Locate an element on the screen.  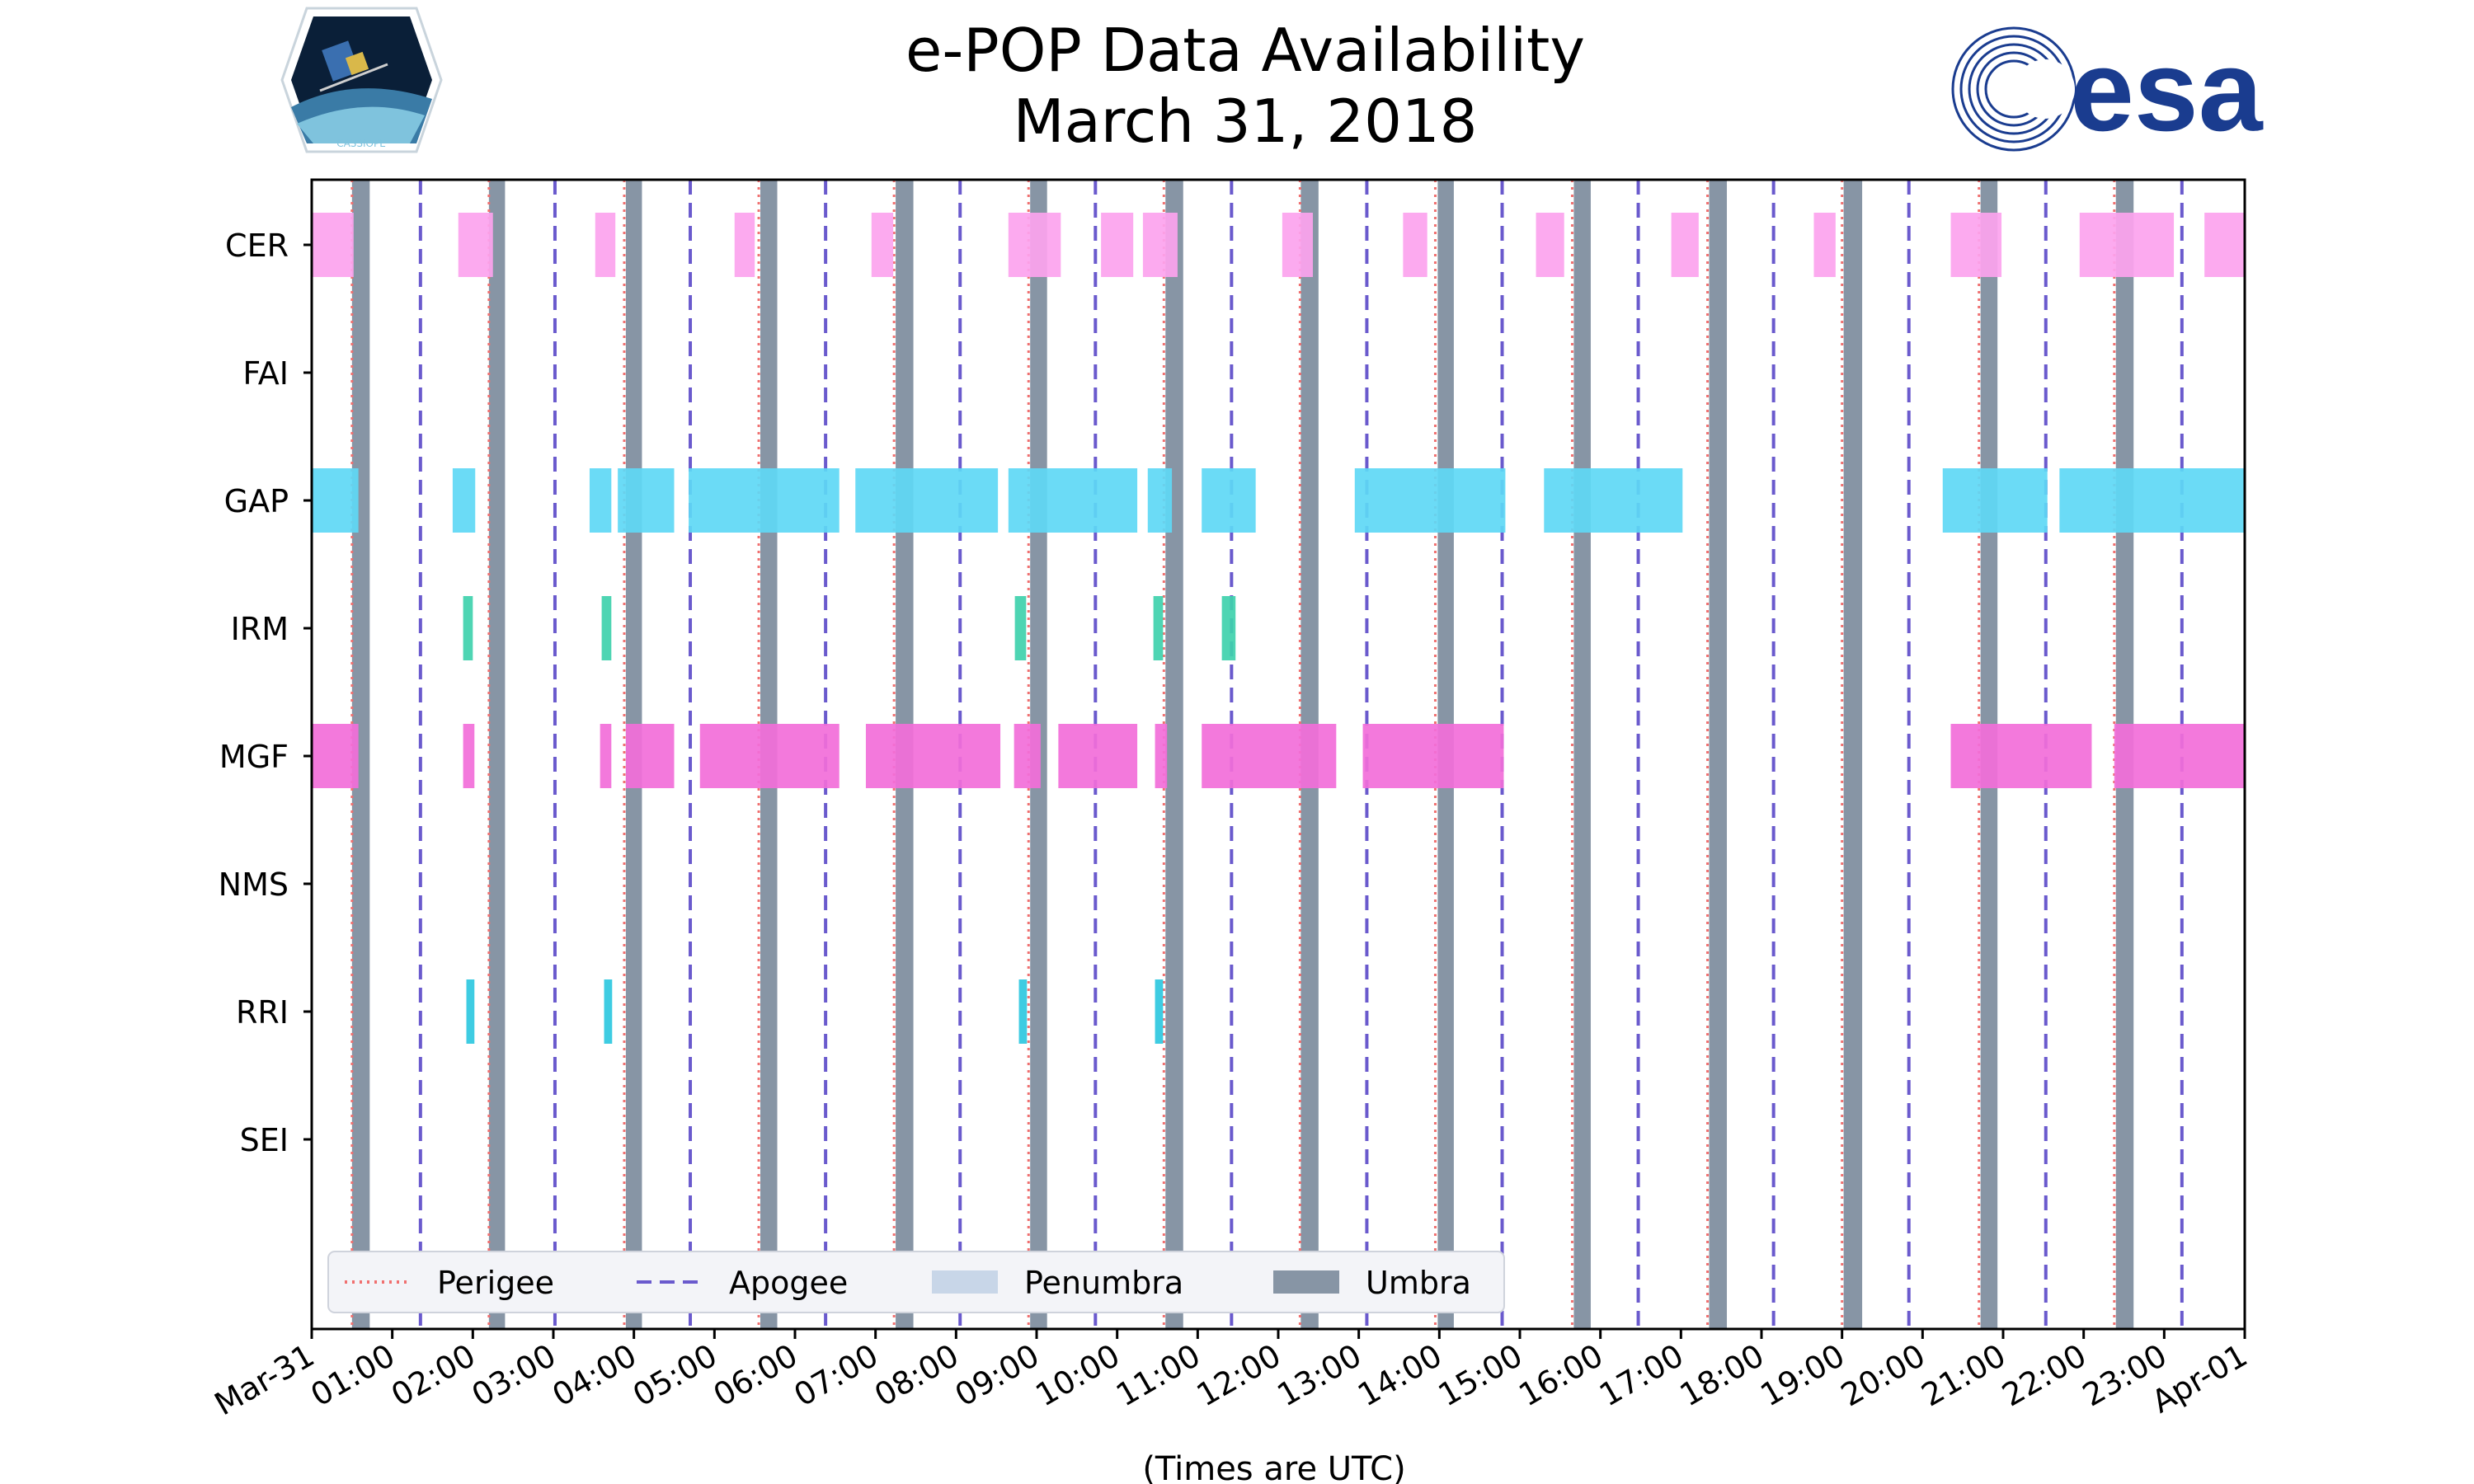
x-tick-label: 05:00 is located at coordinates (675, 1375).